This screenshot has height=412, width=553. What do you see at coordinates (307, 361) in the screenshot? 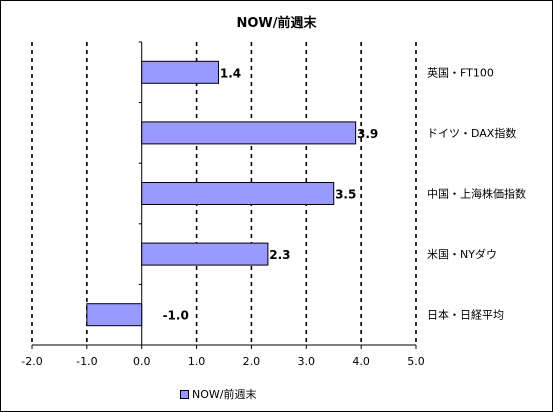
I see `x-tick-label: 3.0` at bounding box center [307, 361].